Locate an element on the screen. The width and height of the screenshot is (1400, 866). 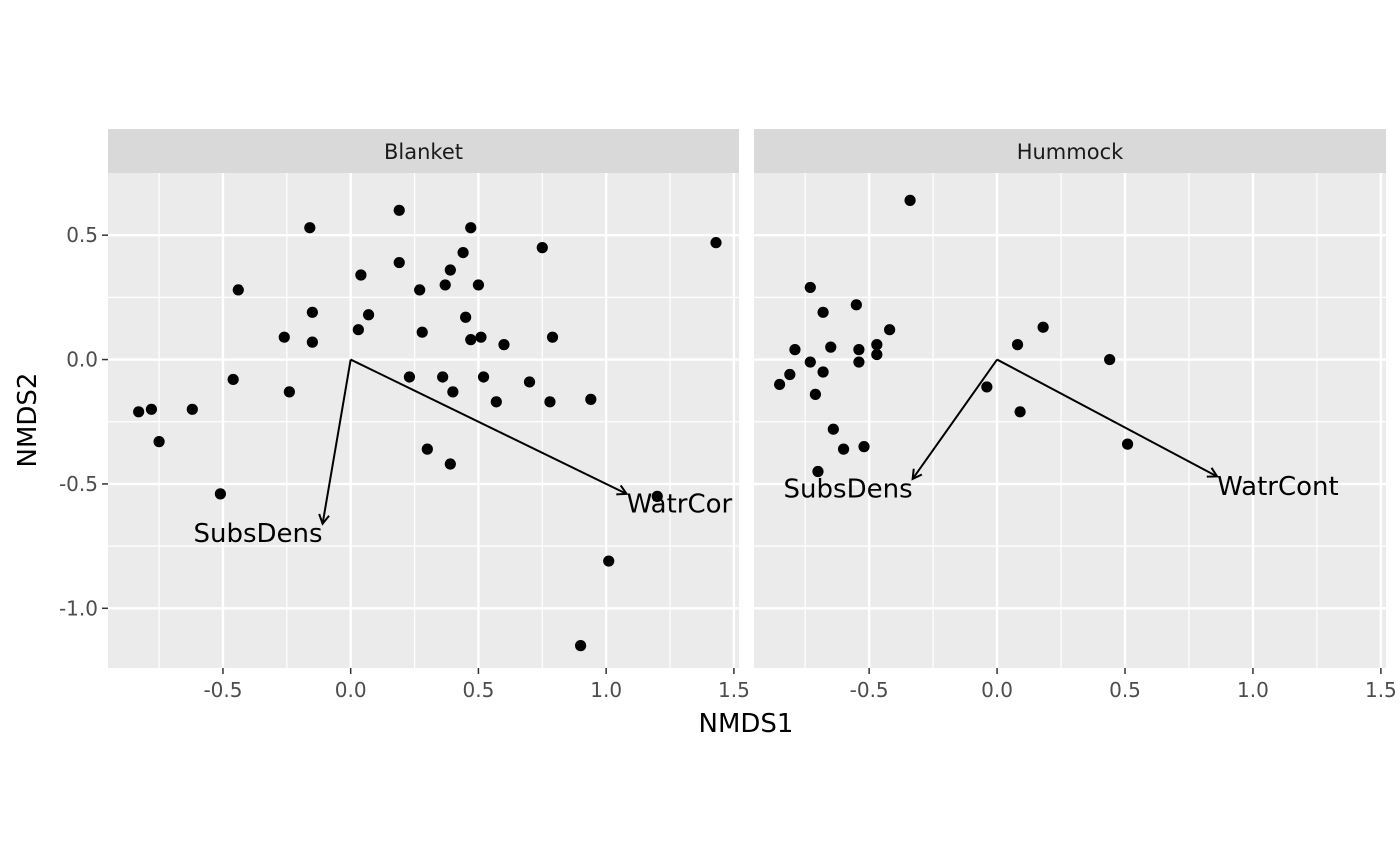
x-axis-hummock: -0.5 0.0 0.5 1.0 1.5 is located at coordinates (1123, 685).